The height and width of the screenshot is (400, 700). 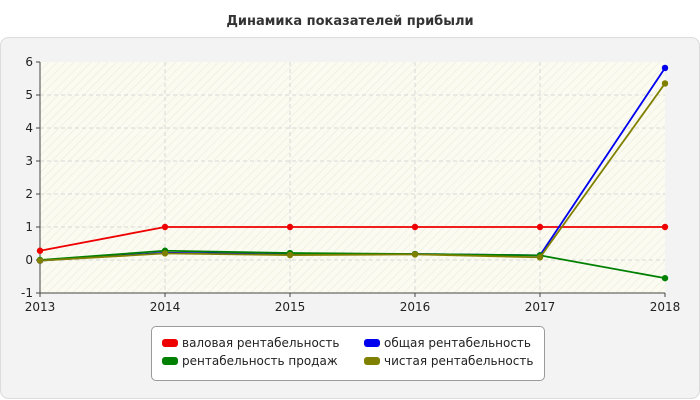 What do you see at coordinates (540, 307) in the screenshot?
I see `x-tick-label: 2017` at bounding box center [540, 307].